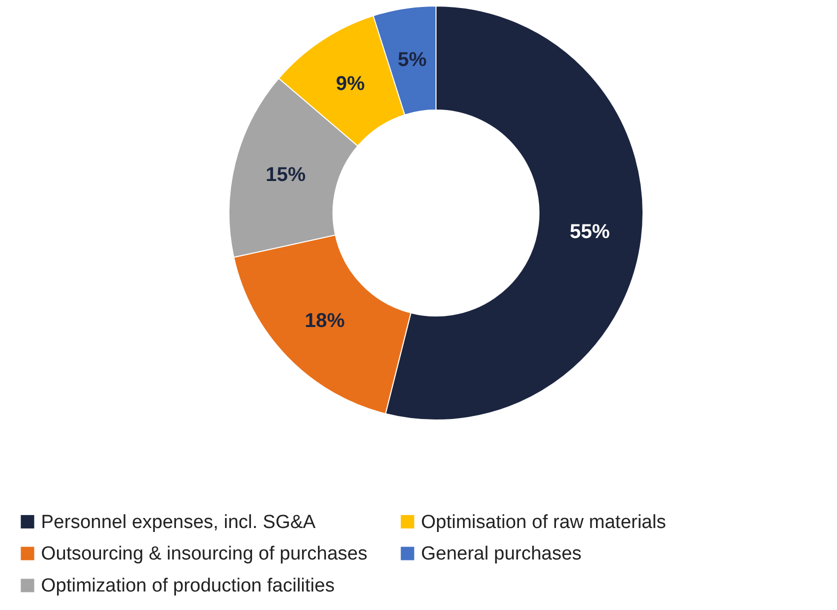  I want to click on legend-label: Optimisation of raw materials, so click(543, 522).